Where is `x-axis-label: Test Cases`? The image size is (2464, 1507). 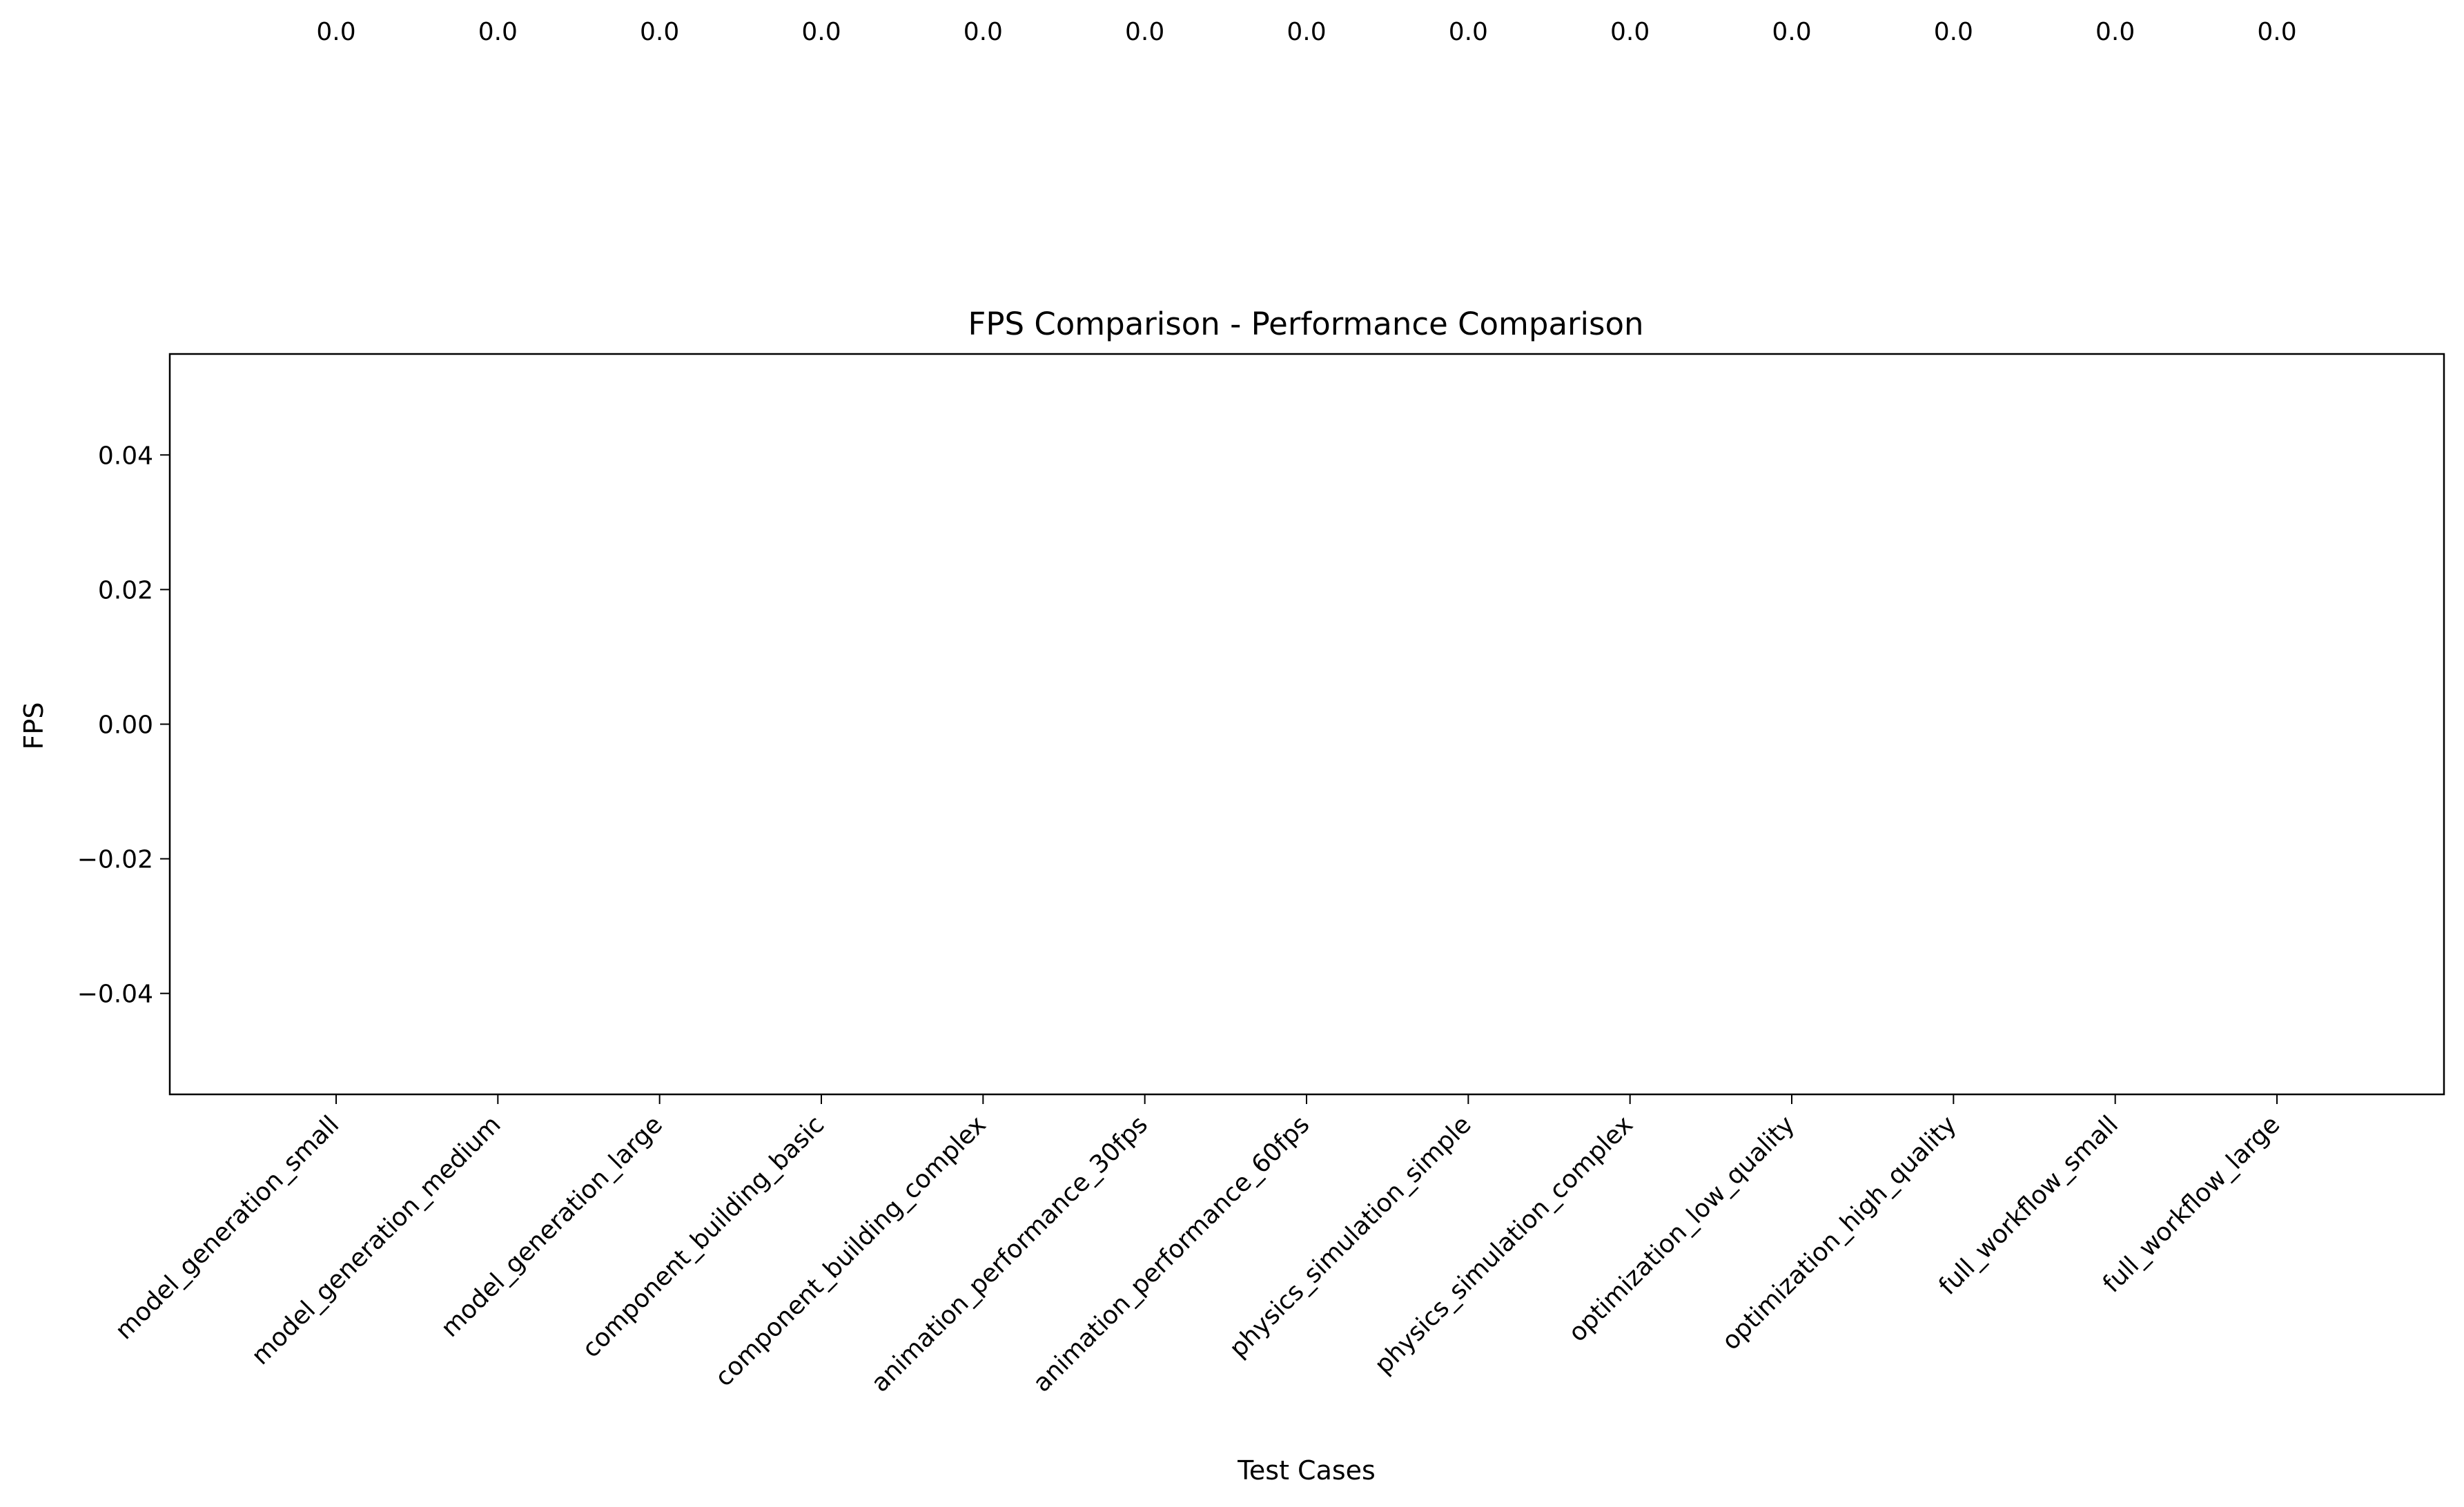 x-axis-label: Test Cases is located at coordinates (1306, 1470).